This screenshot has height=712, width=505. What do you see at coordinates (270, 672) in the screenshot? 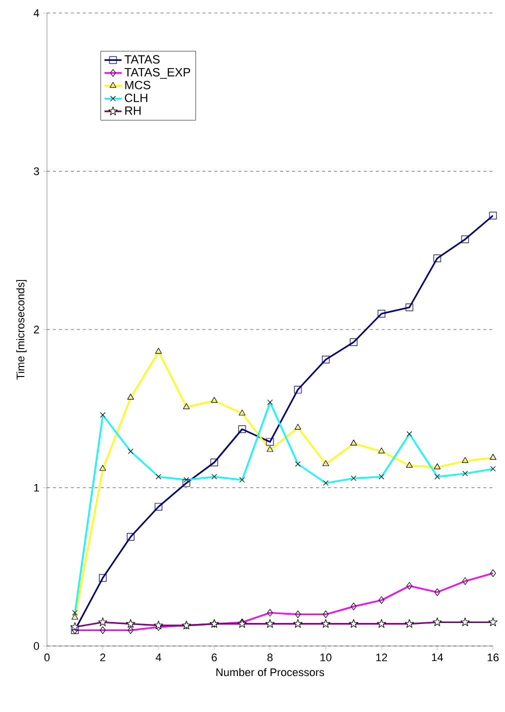
I see `x-axis-title: Number of Processors` at bounding box center [270, 672].